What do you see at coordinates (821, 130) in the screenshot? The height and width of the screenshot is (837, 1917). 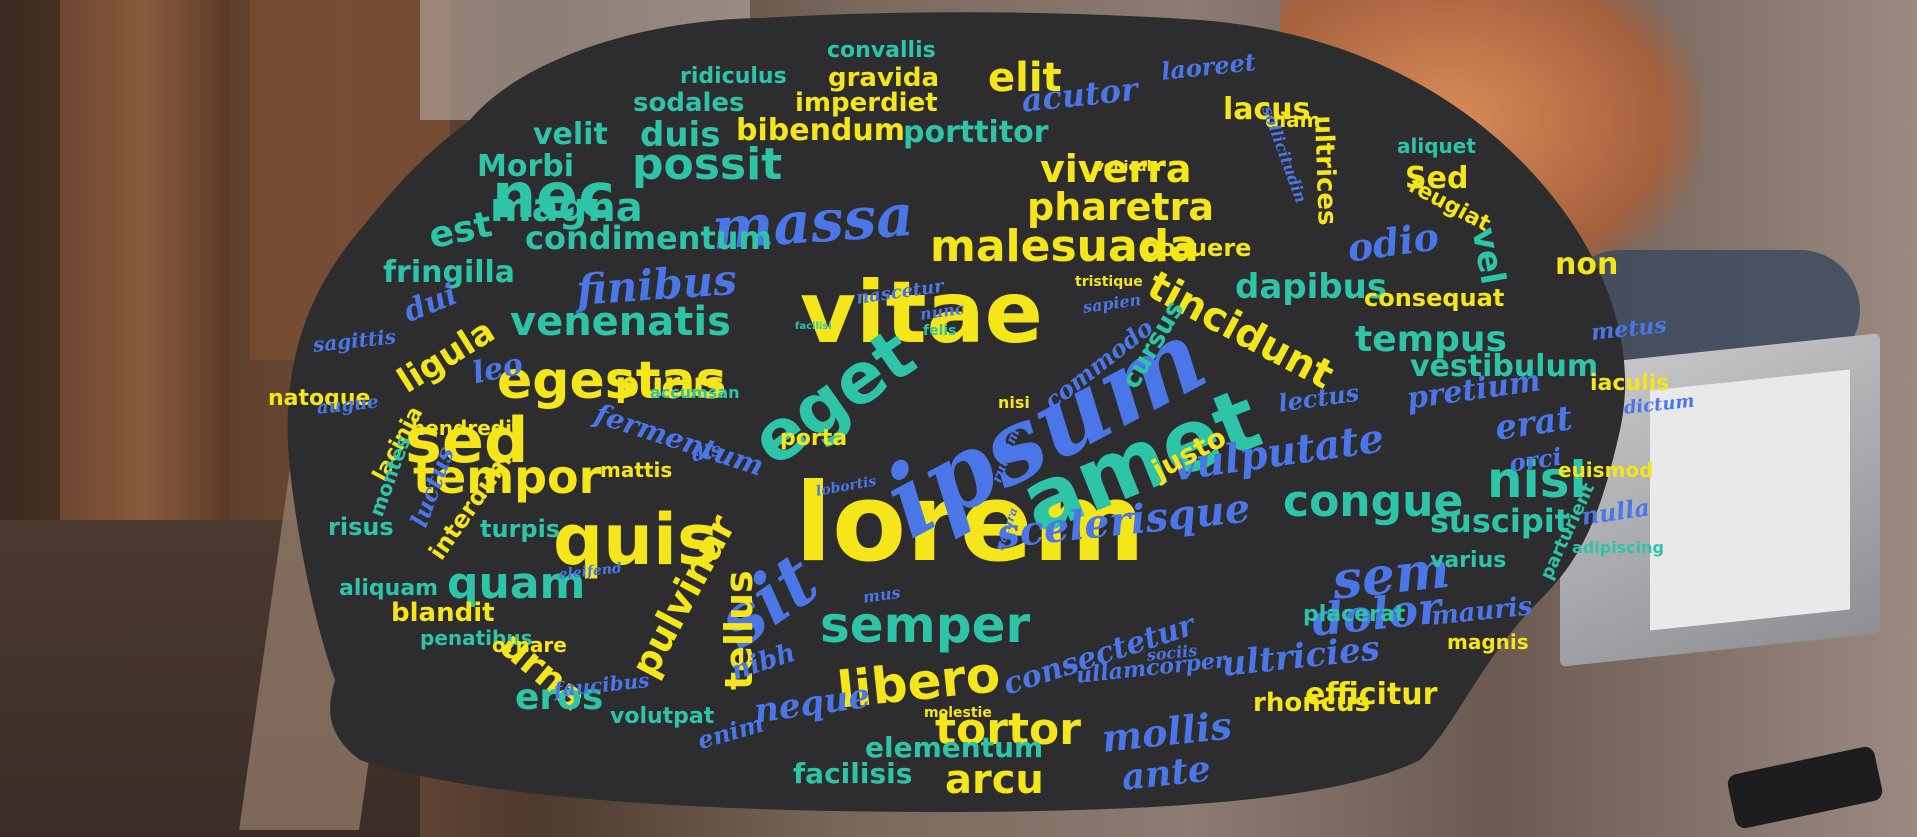 I see `cloud-word: bibendum` at bounding box center [821, 130].